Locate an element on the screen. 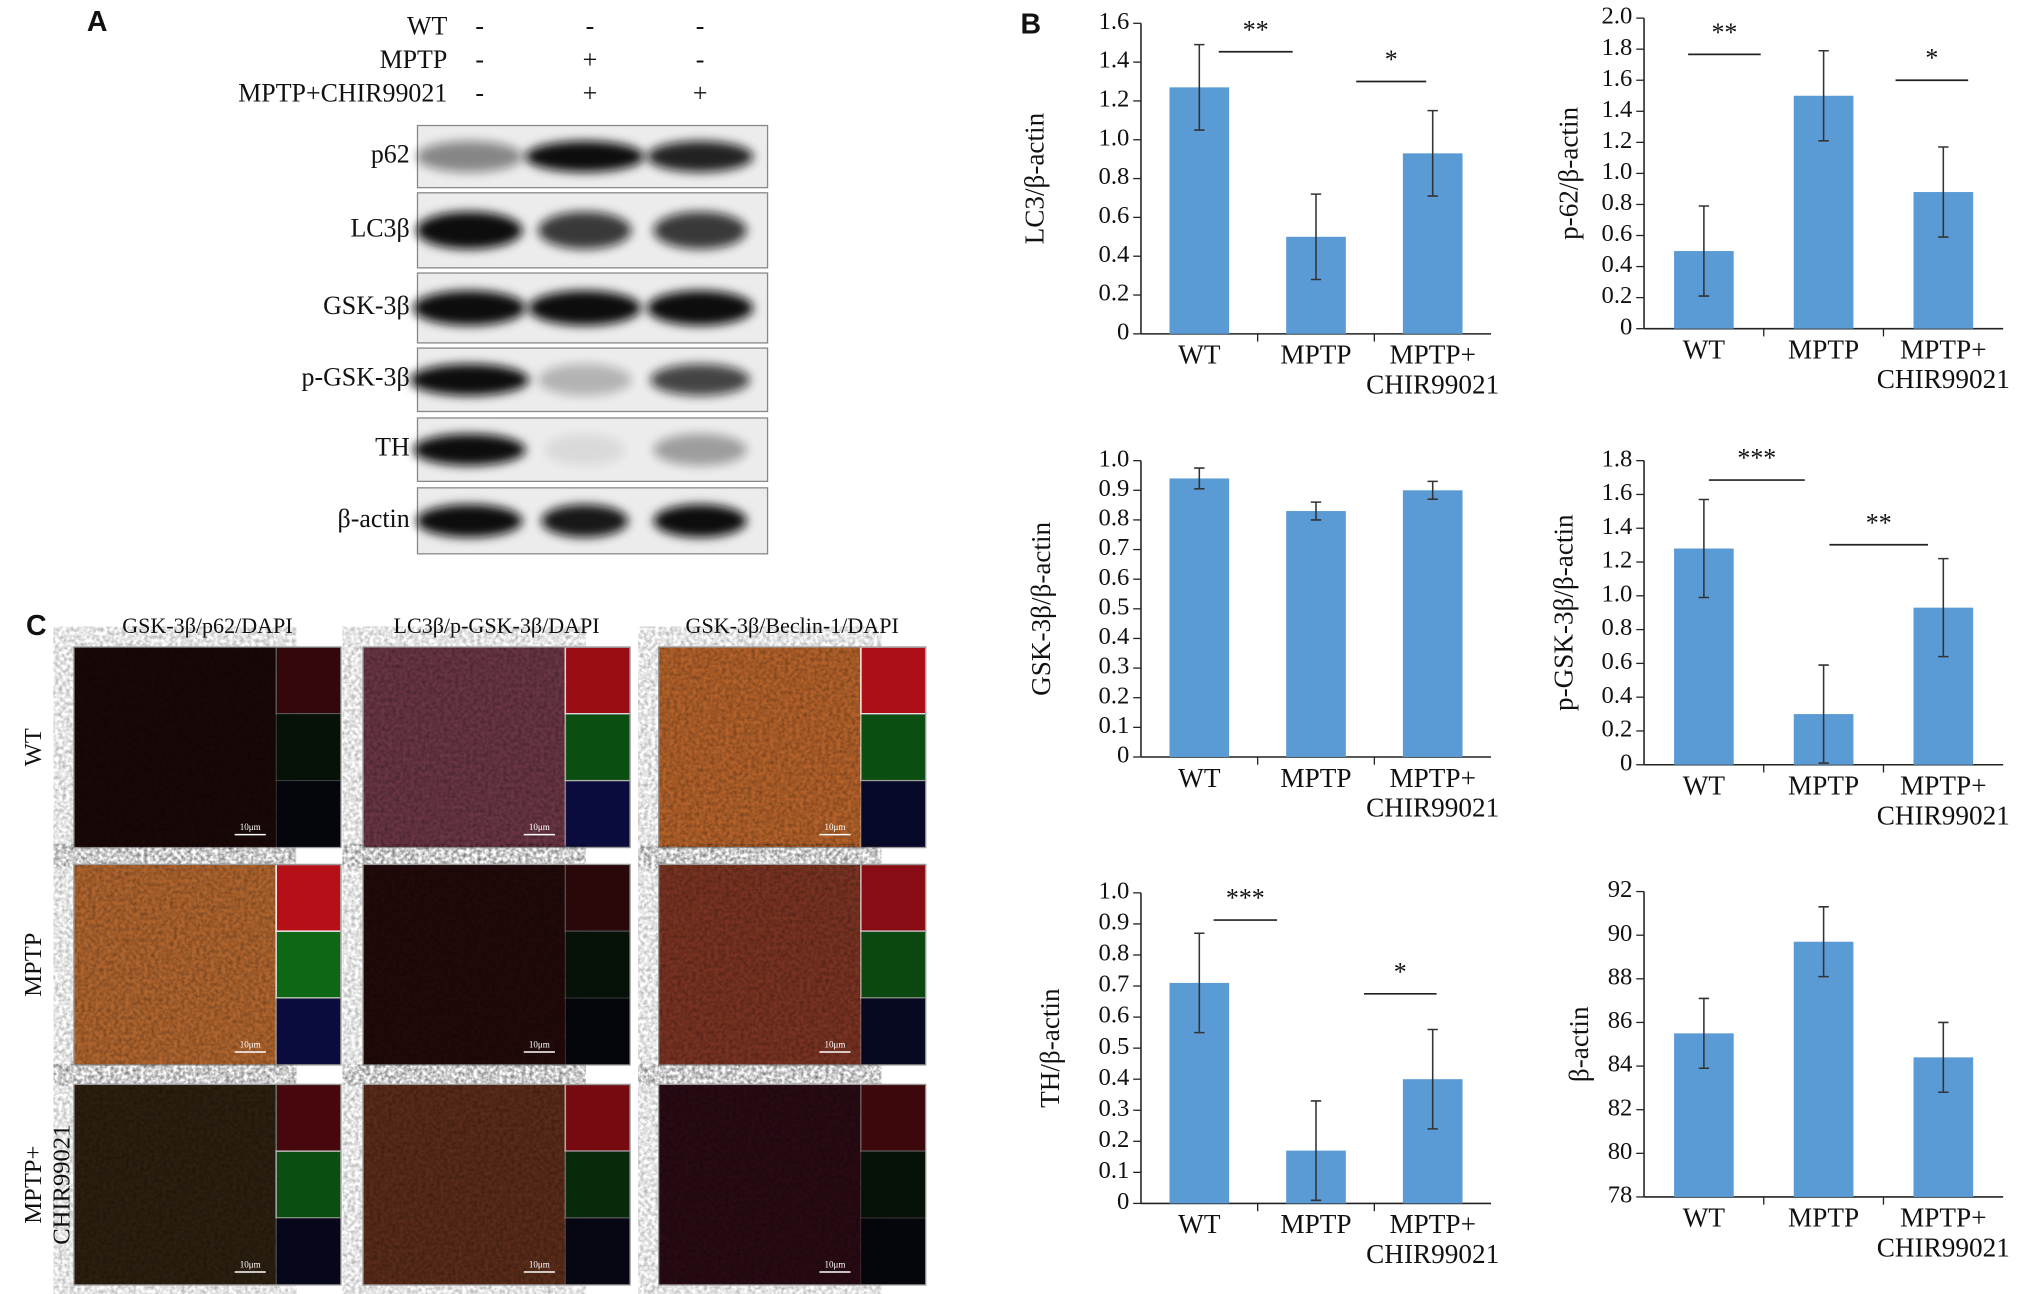  condition-sign: + is located at coordinates (590, 93).